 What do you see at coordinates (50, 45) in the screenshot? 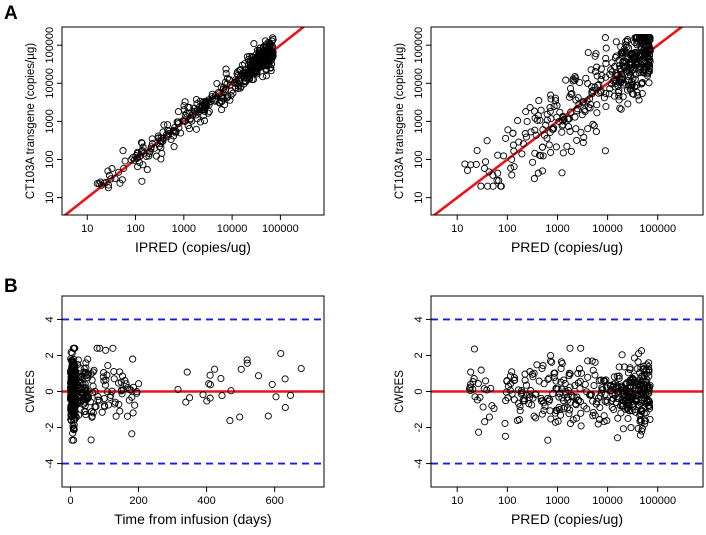
I see `y-tick-label: 100000` at bounding box center [50, 45].